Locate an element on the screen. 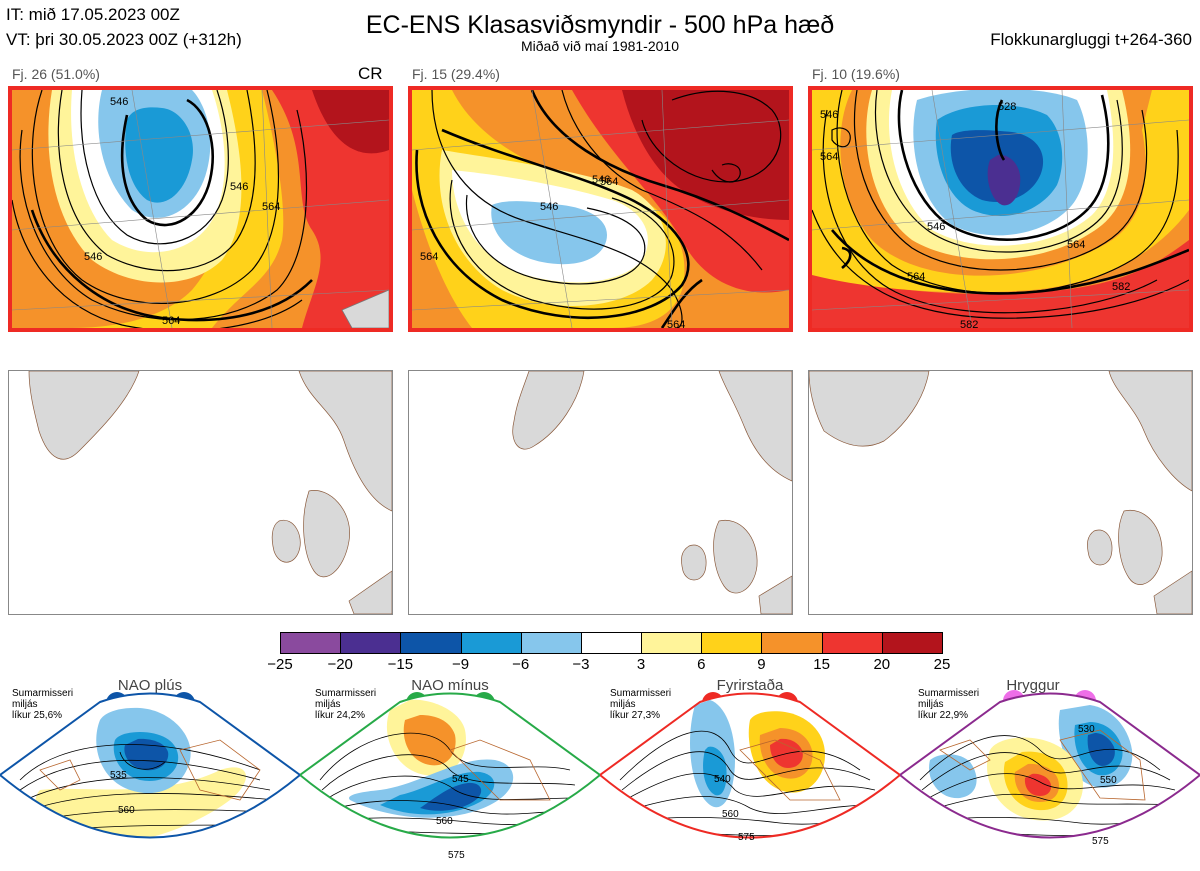  cluster-1-tag: CR is located at coordinates (370, 73).